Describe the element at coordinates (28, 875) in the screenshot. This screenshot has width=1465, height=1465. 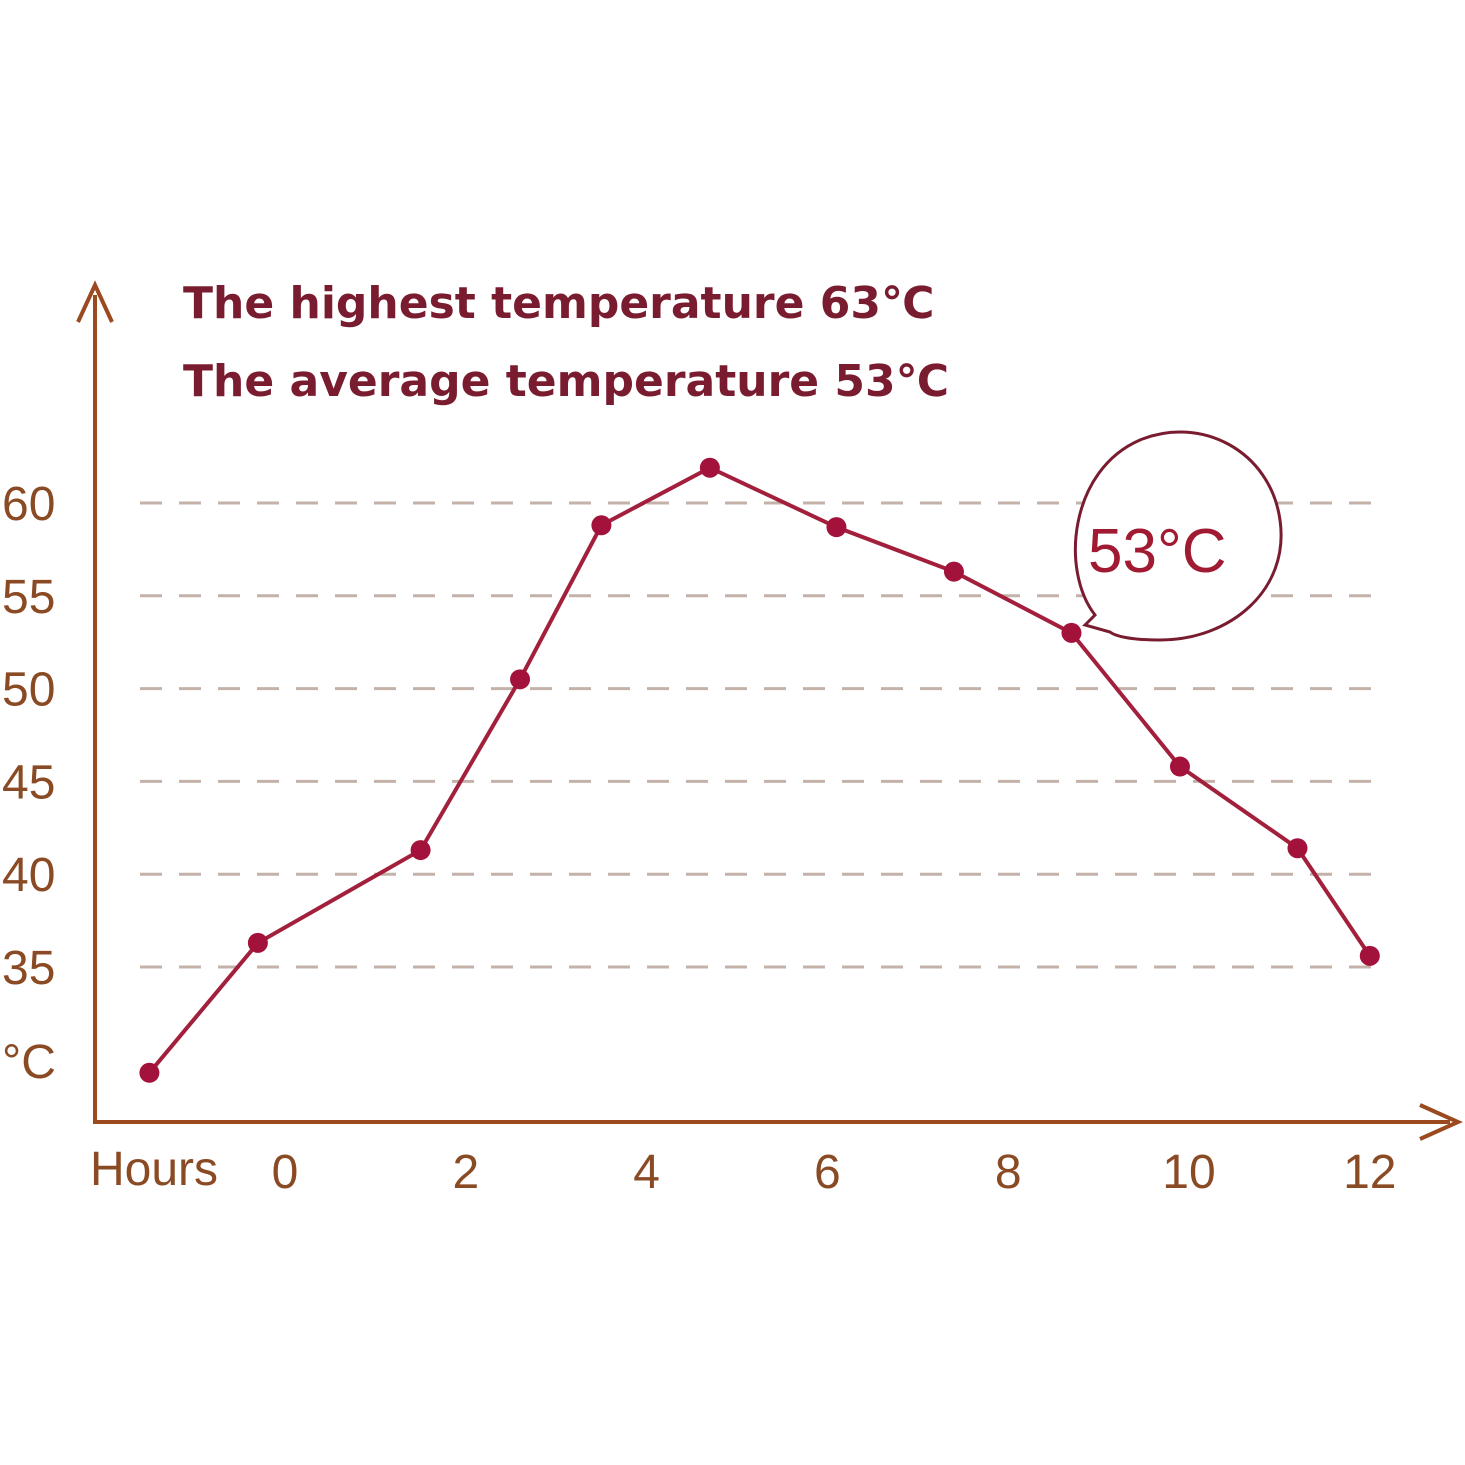
I see `y-tick-label: 40` at that location.